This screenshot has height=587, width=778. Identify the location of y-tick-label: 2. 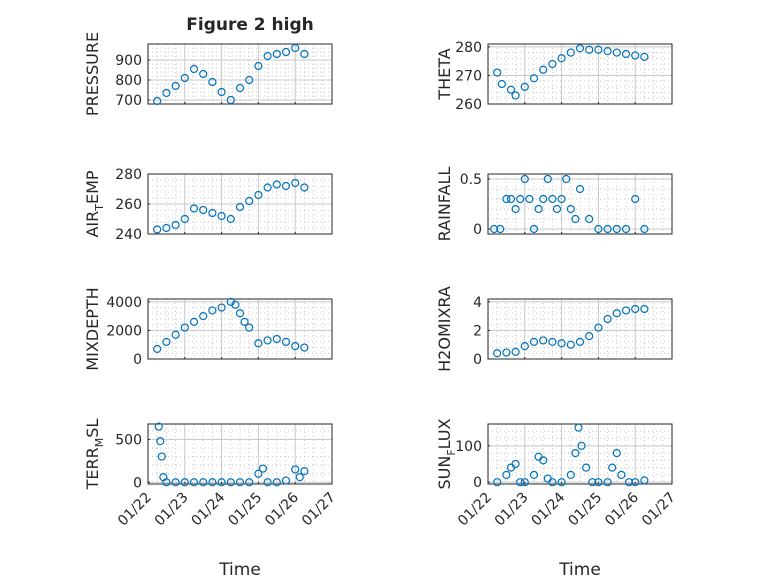
(477, 331).